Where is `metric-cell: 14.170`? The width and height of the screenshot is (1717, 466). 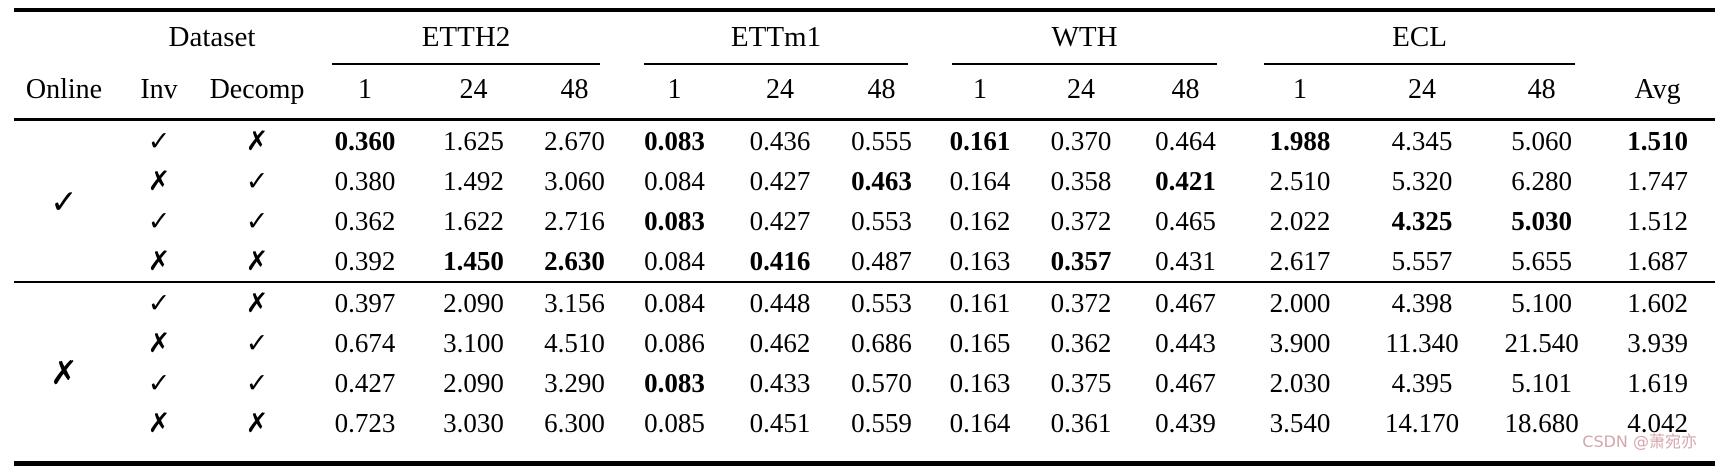
metric-cell: 14.170 is located at coordinates (1422, 422).